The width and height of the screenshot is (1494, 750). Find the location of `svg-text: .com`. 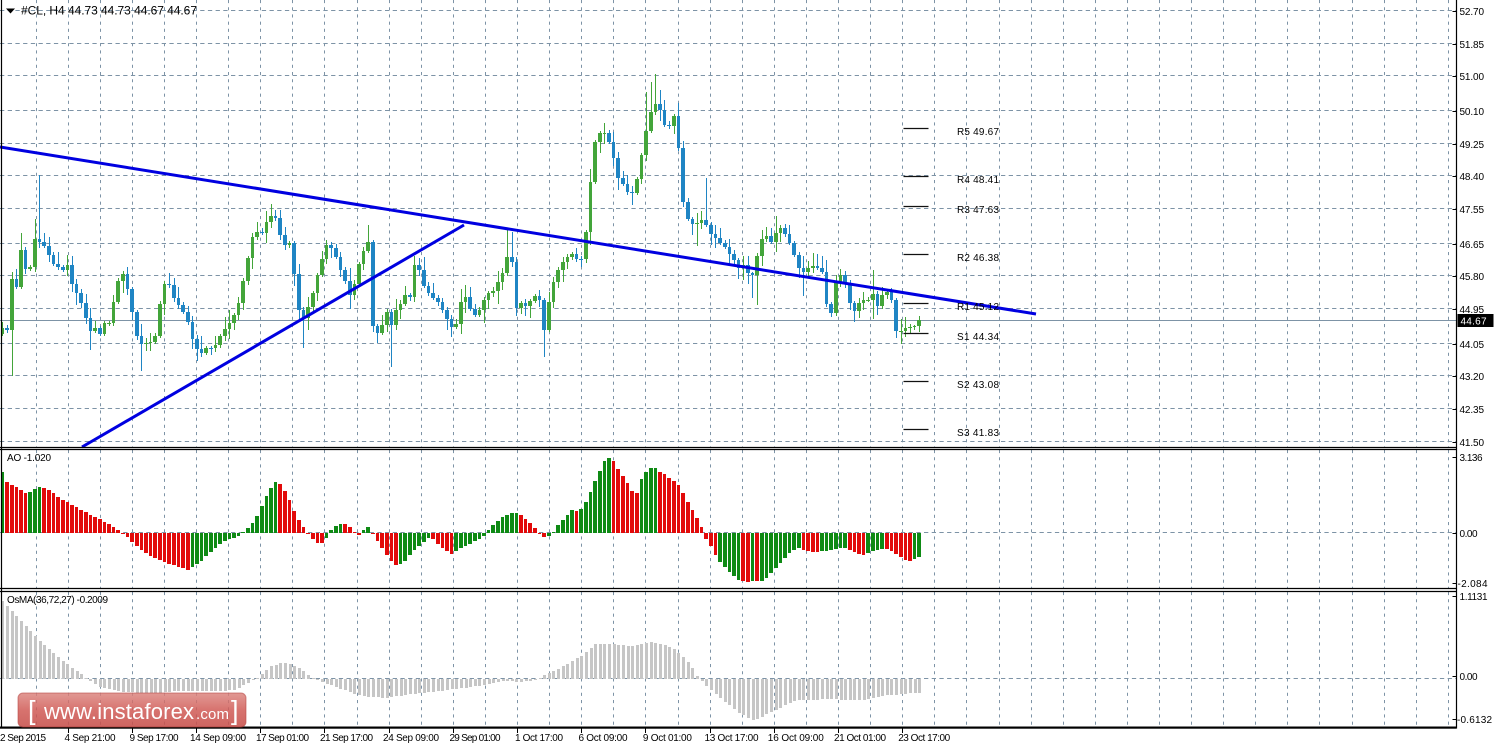

svg-text: .com is located at coordinates (212, 714).